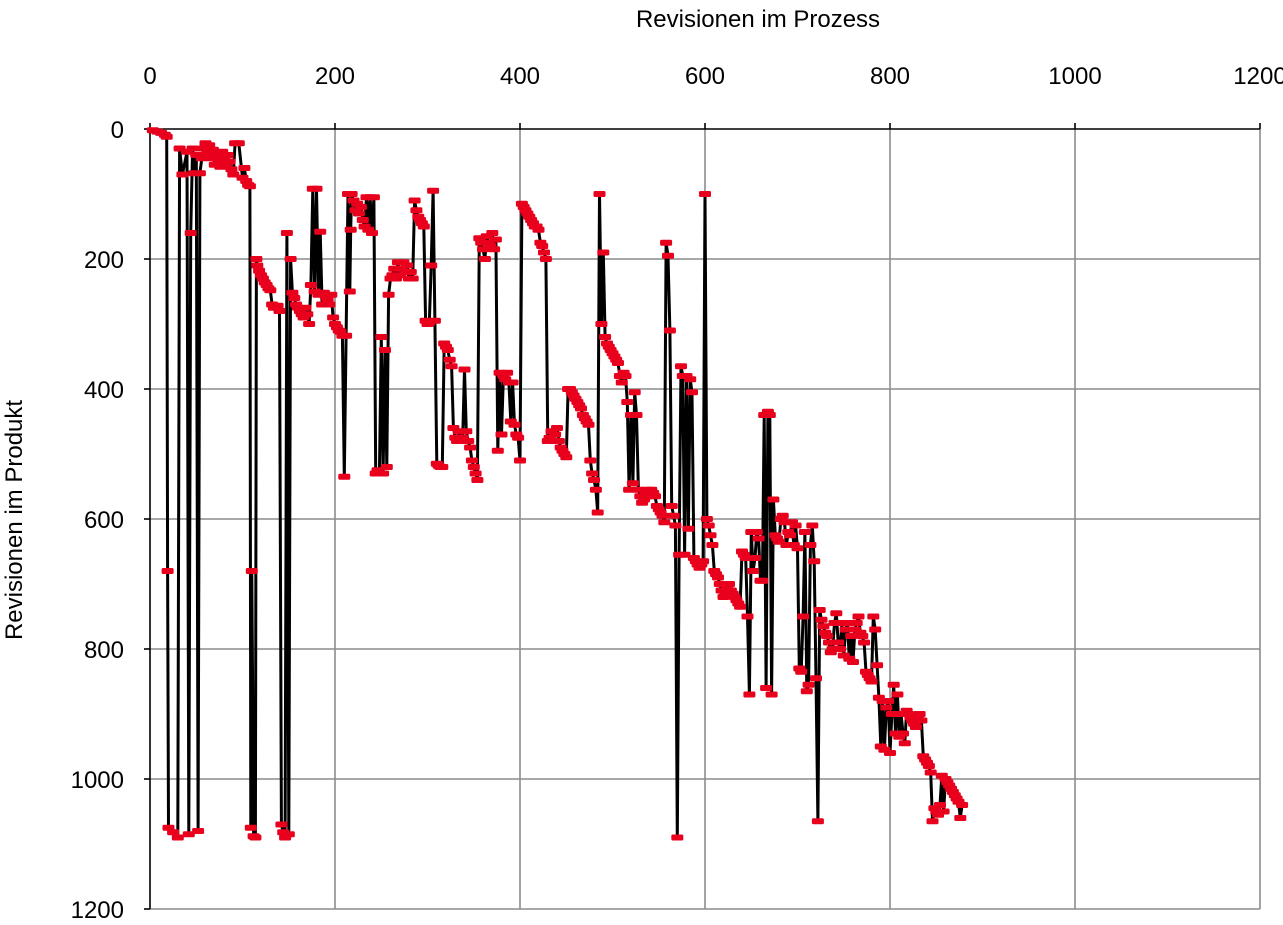 The image size is (1283, 925). What do you see at coordinates (1258, 76) in the screenshot?
I see `x-tick-label: 1200` at bounding box center [1258, 76].